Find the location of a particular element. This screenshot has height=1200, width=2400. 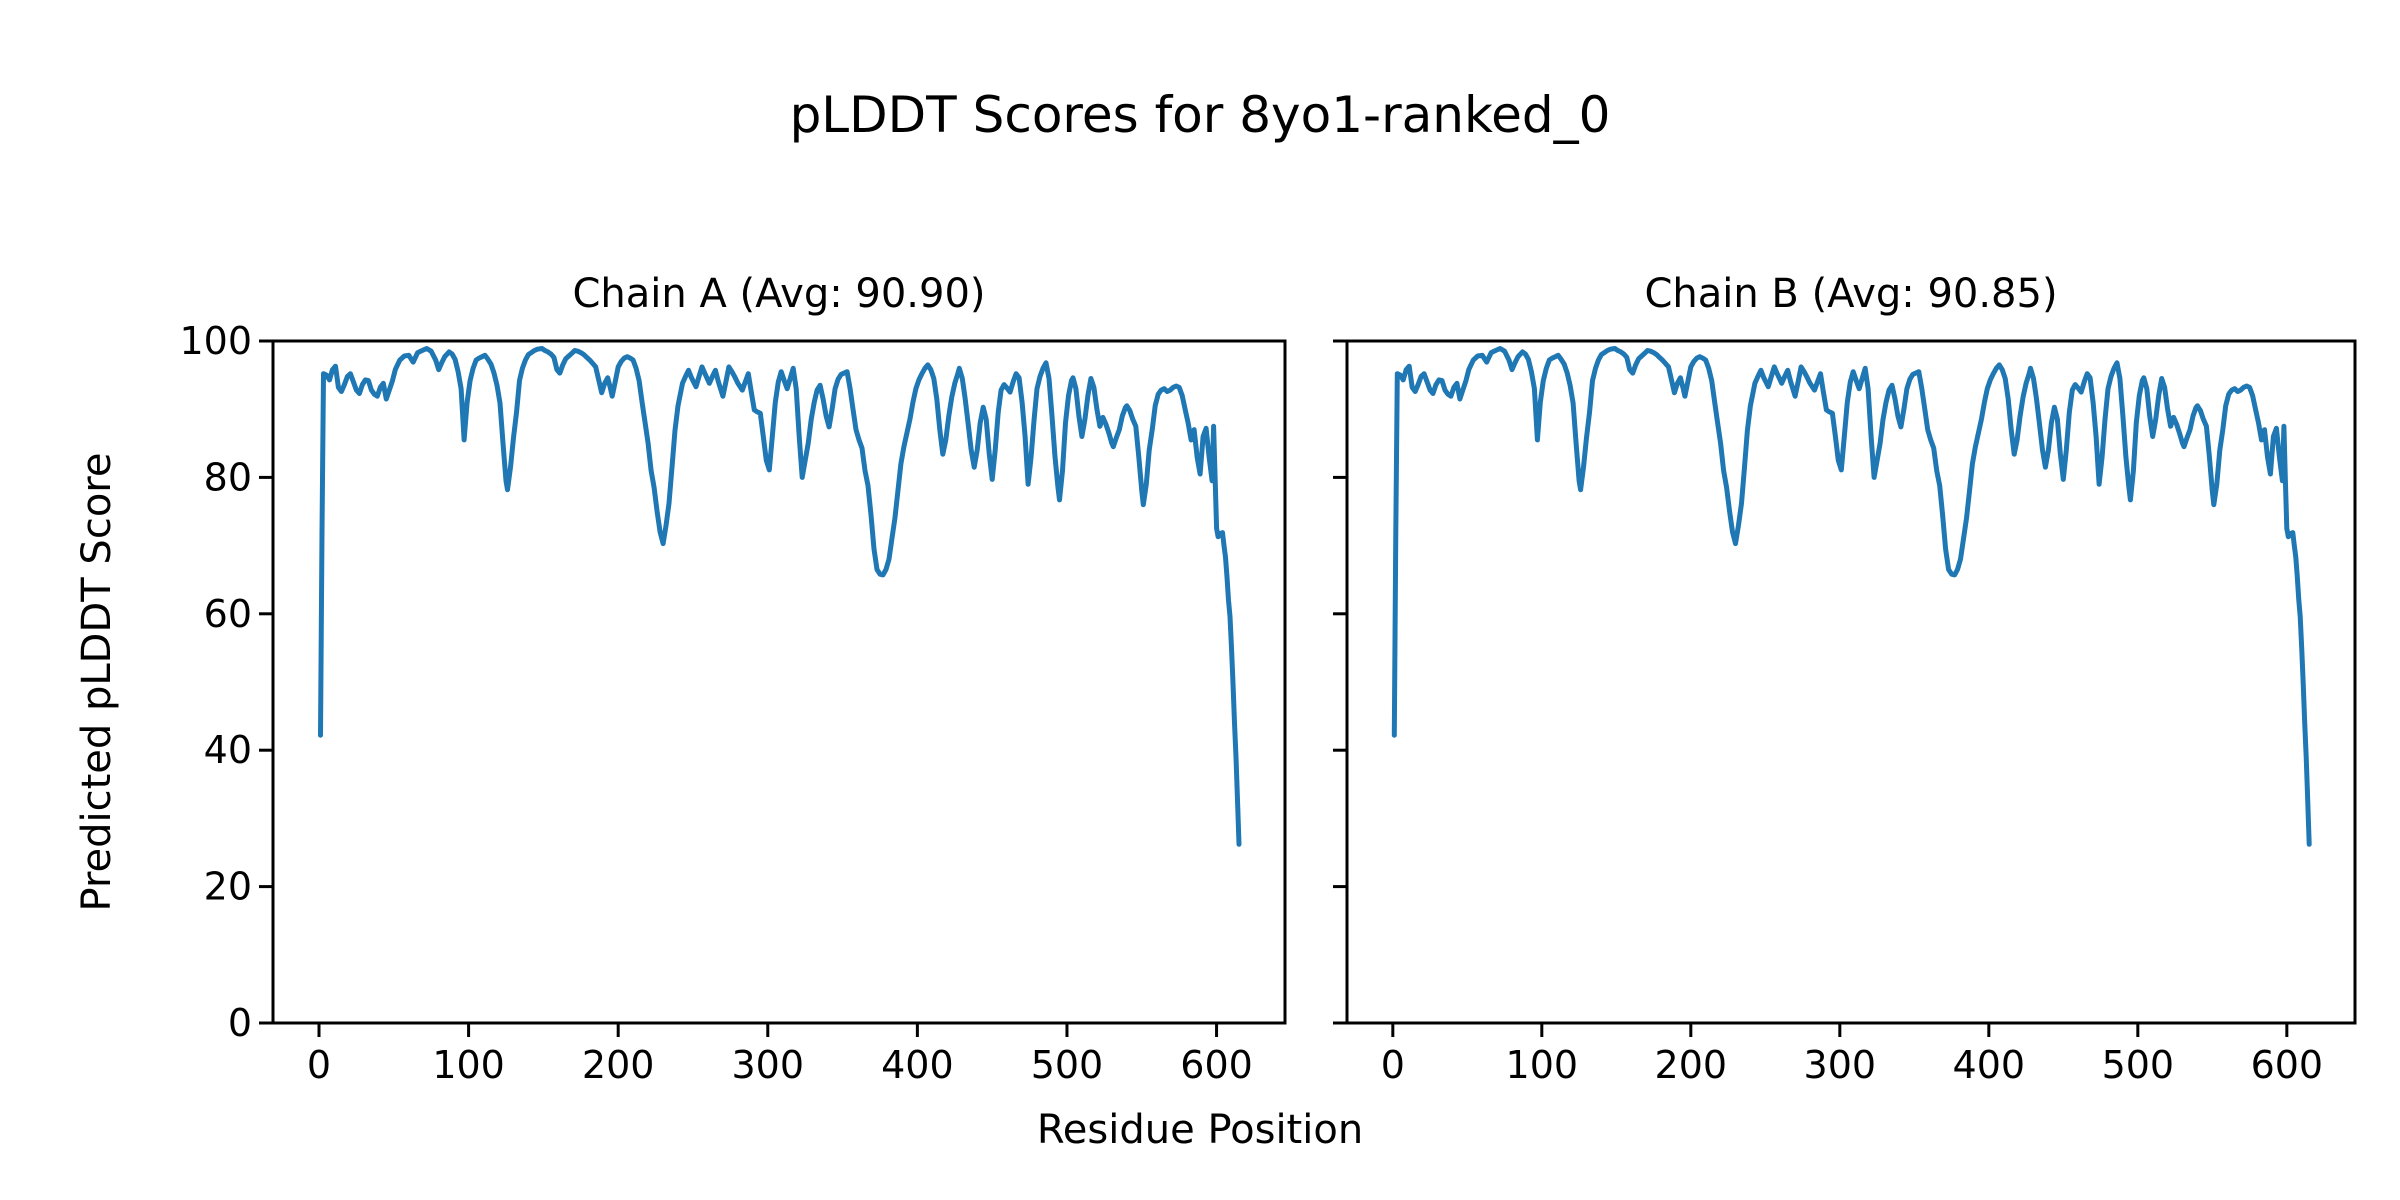

y-tick-label: 100 is located at coordinates (215, 341).